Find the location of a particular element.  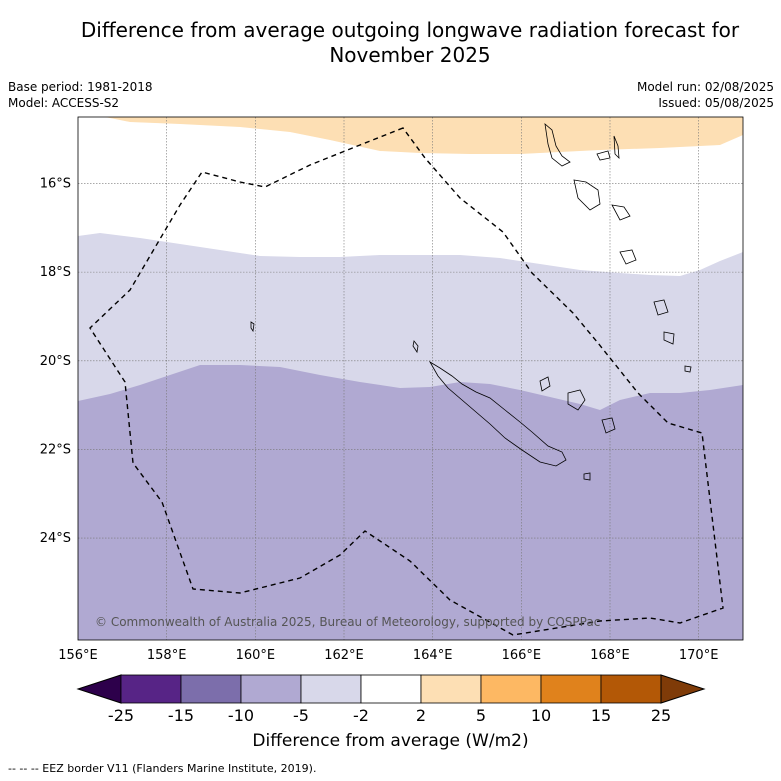

colorbar-tick-label: -10 is located at coordinates (241, 715).